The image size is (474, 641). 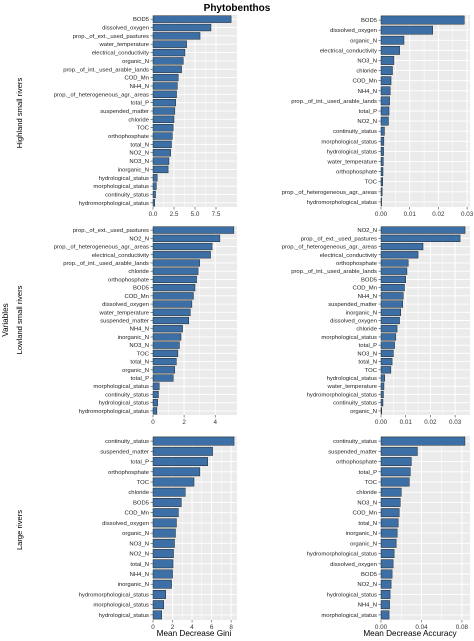 I want to click on row-label-large: Large rivers, so click(x=19, y=530).